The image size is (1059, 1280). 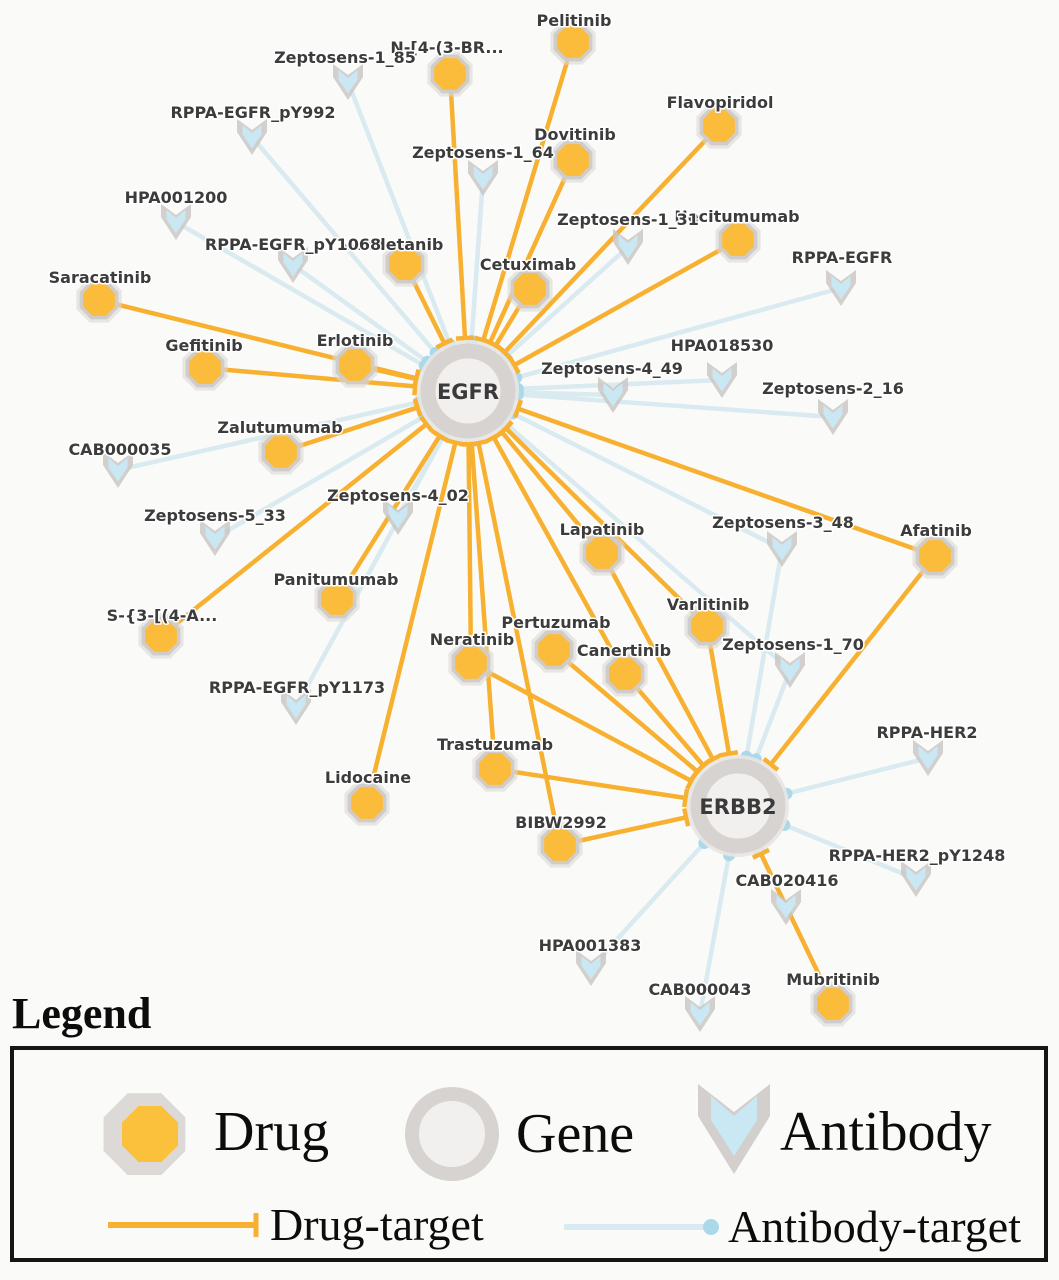 What do you see at coordinates (119, 449) in the screenshot?
I see `node-label: CAB000035` at bounding box center [119, 449].